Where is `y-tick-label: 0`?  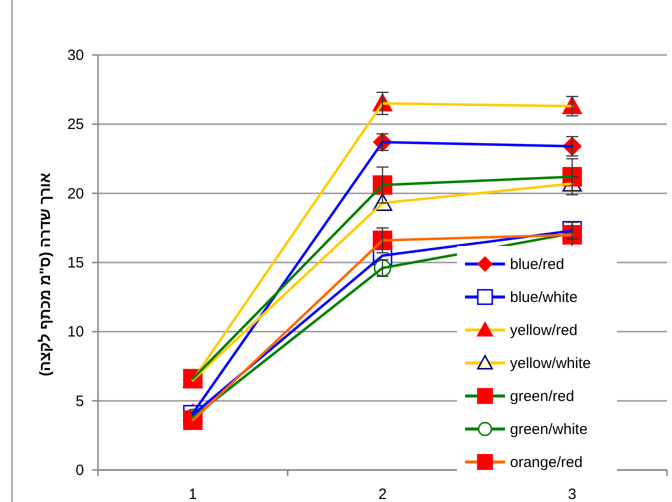 y-tick-label: 0 is located at coordinates (80, 470).